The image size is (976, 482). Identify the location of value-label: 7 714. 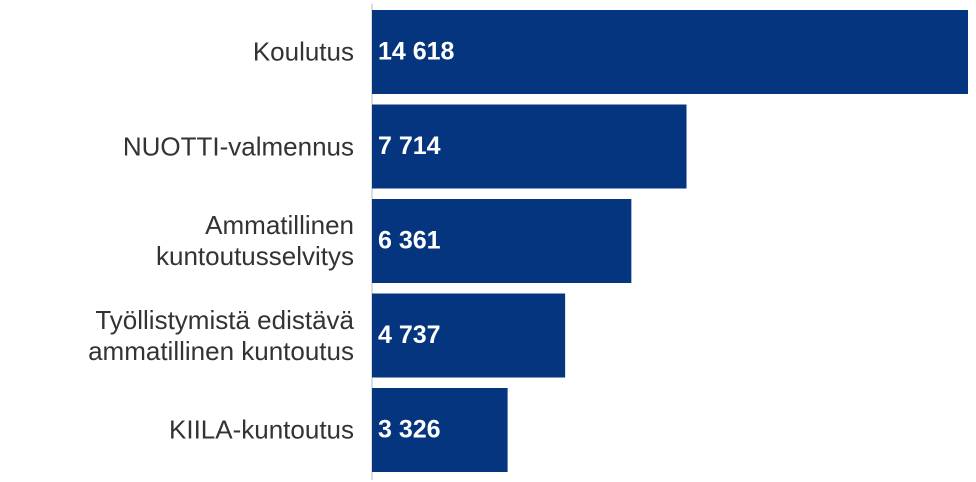
(409, 146).